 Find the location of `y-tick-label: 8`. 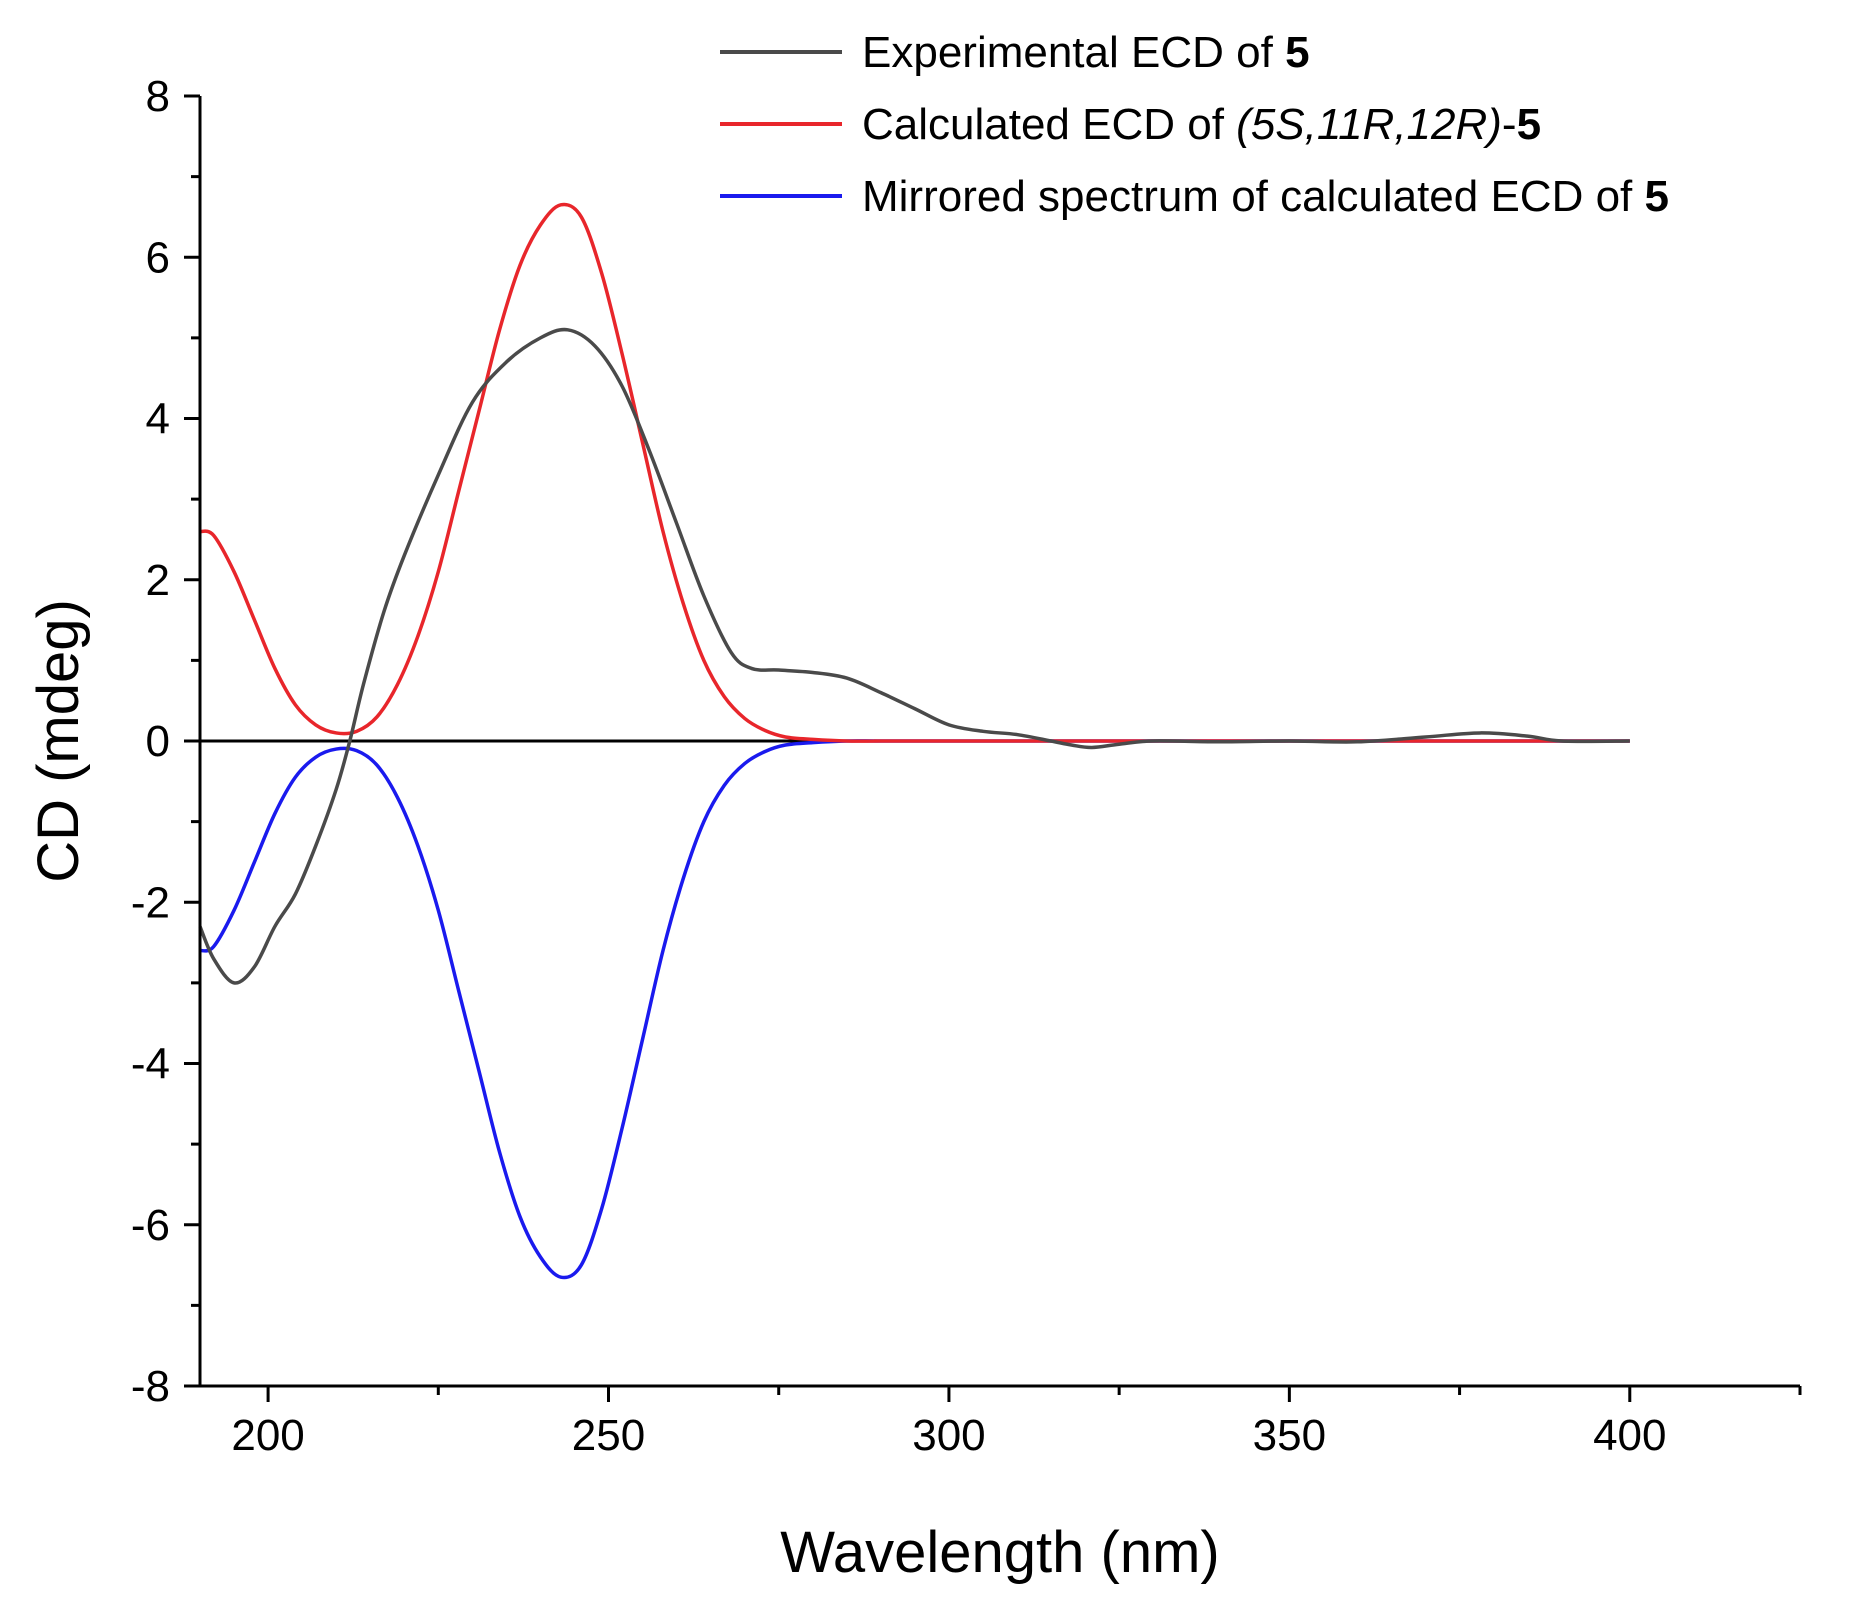

y-tick-label: 8 is located at coordinates (158, 96).